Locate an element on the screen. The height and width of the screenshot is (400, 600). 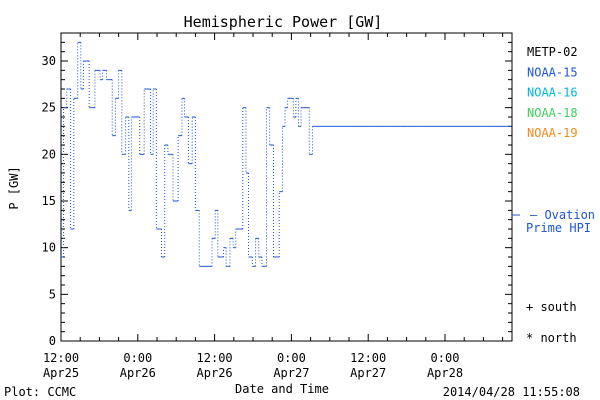
chart-title: Hemispheric Power [GW] is located at coordinates (283, 22).